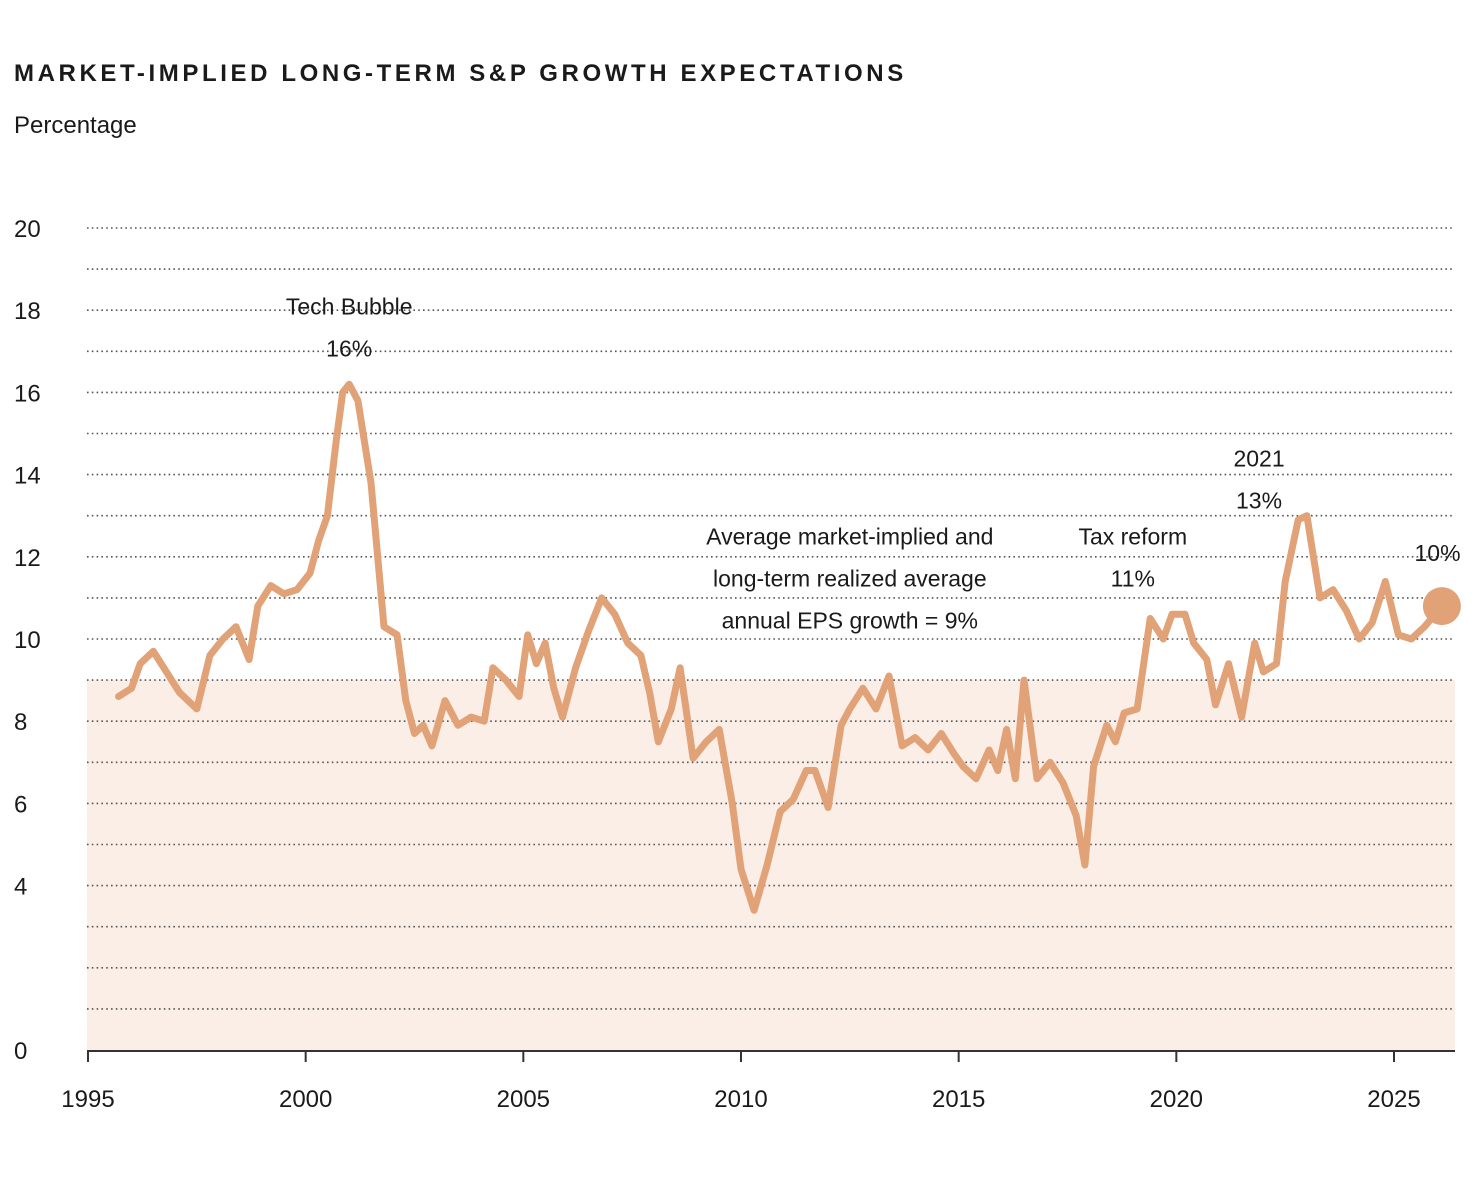  I want to click on x-tick-label: 2025, so click(1393, 1099).